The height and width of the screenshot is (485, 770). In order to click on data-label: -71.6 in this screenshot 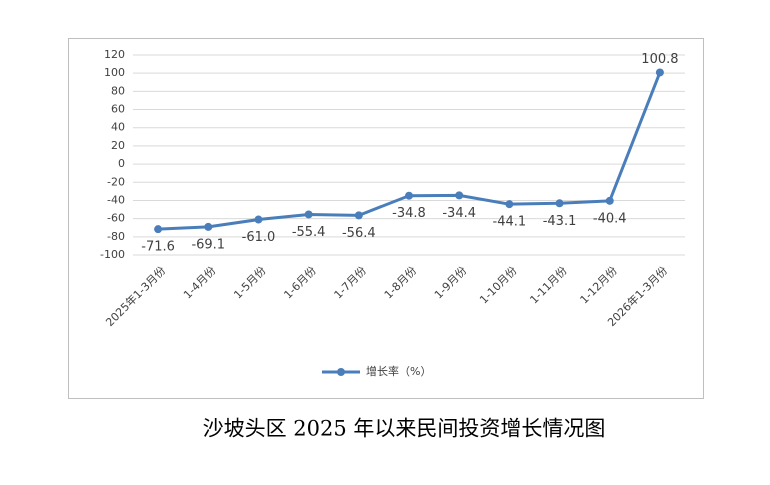, I will do `click(158, 247)`.